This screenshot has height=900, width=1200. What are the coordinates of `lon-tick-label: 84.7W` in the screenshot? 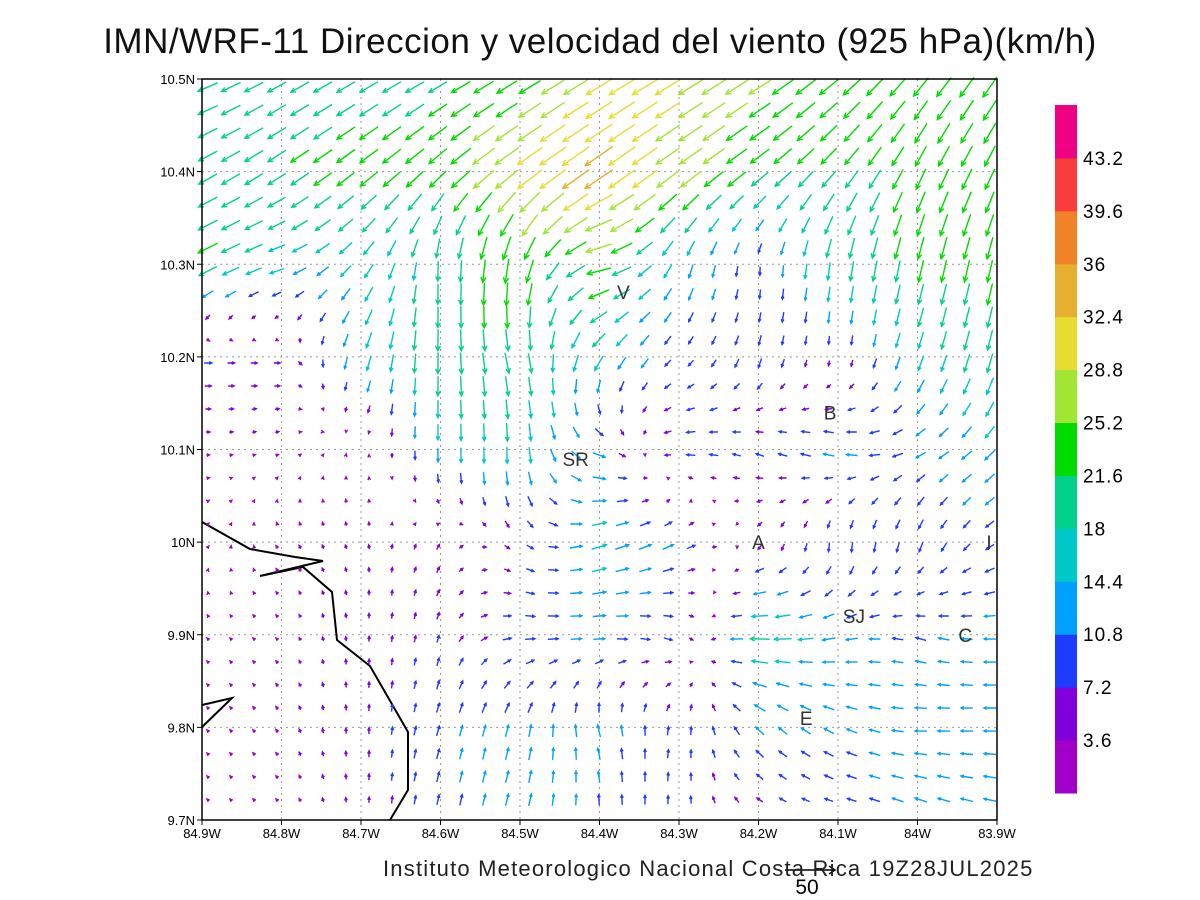 It's located at (361, 833).